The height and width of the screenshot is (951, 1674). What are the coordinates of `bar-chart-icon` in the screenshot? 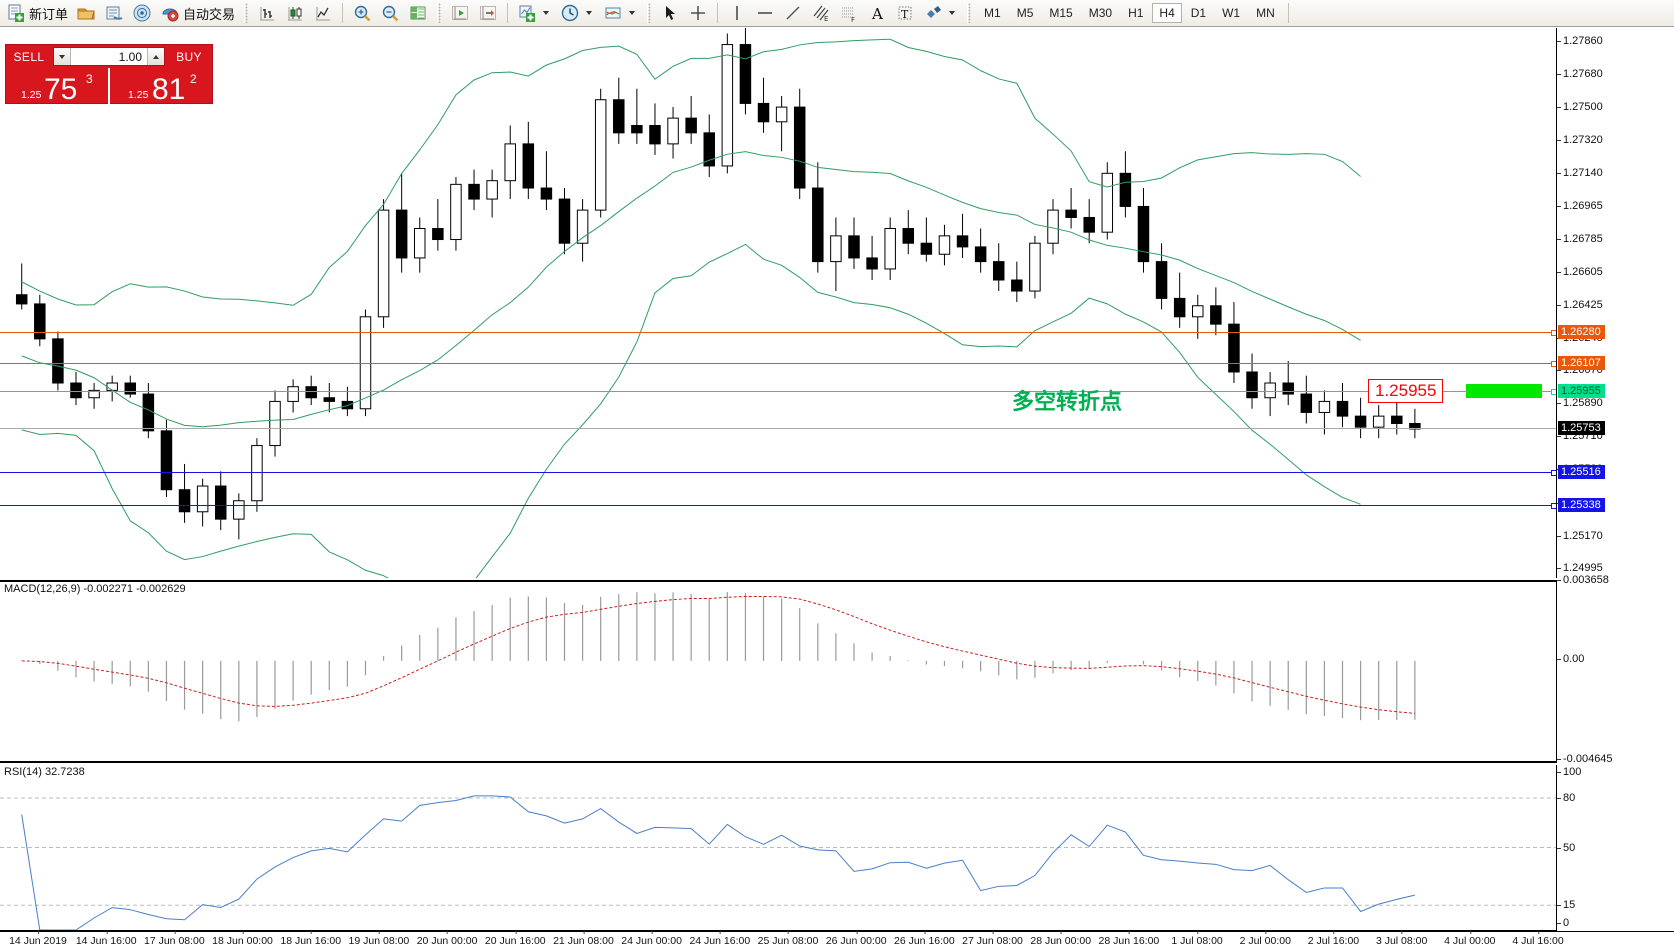 It's located at (267, 13).